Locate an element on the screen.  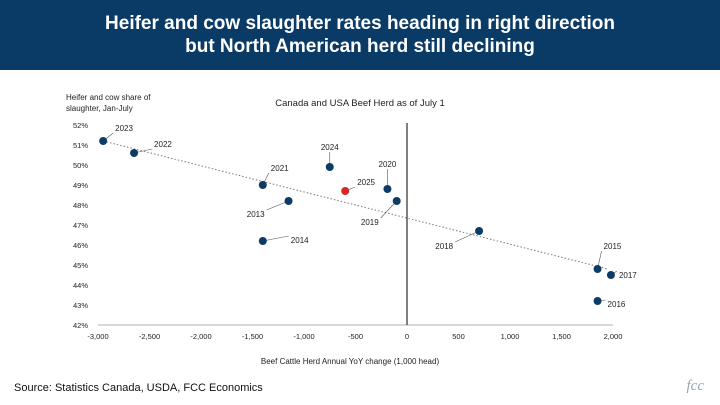
data-point-2022 is located at coordinates (134, 153).